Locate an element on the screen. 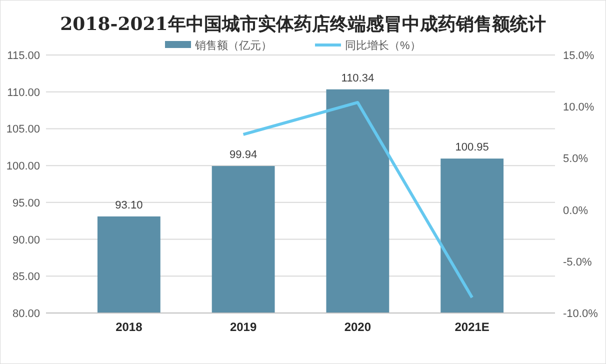 Image resolution: width=606 pixels, height=364 pixels. y-tick-label: 90.00 is located at coordinates (26, 240).